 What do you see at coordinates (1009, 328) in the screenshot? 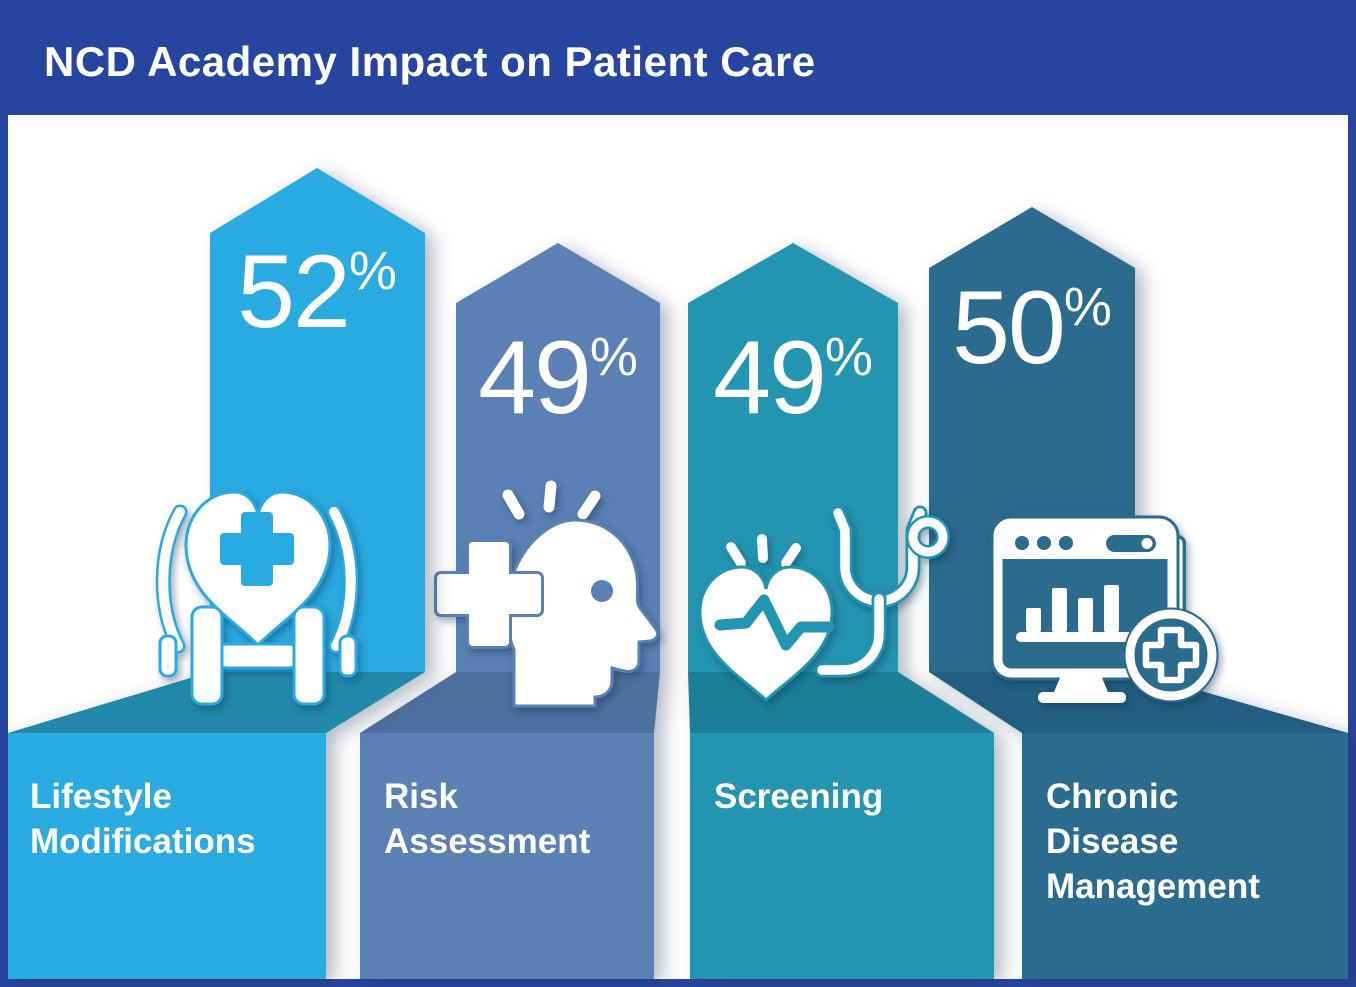
I see `percent-number: 50` at bounding box center [1009, 328].